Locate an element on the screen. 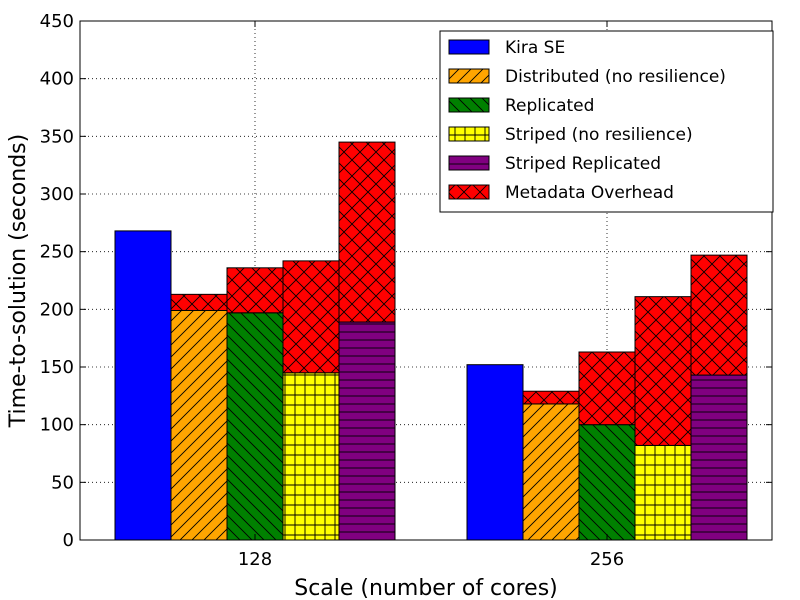  legend-entry-striped-replicated: Striped Replicated is located at coordinates (554, 164).